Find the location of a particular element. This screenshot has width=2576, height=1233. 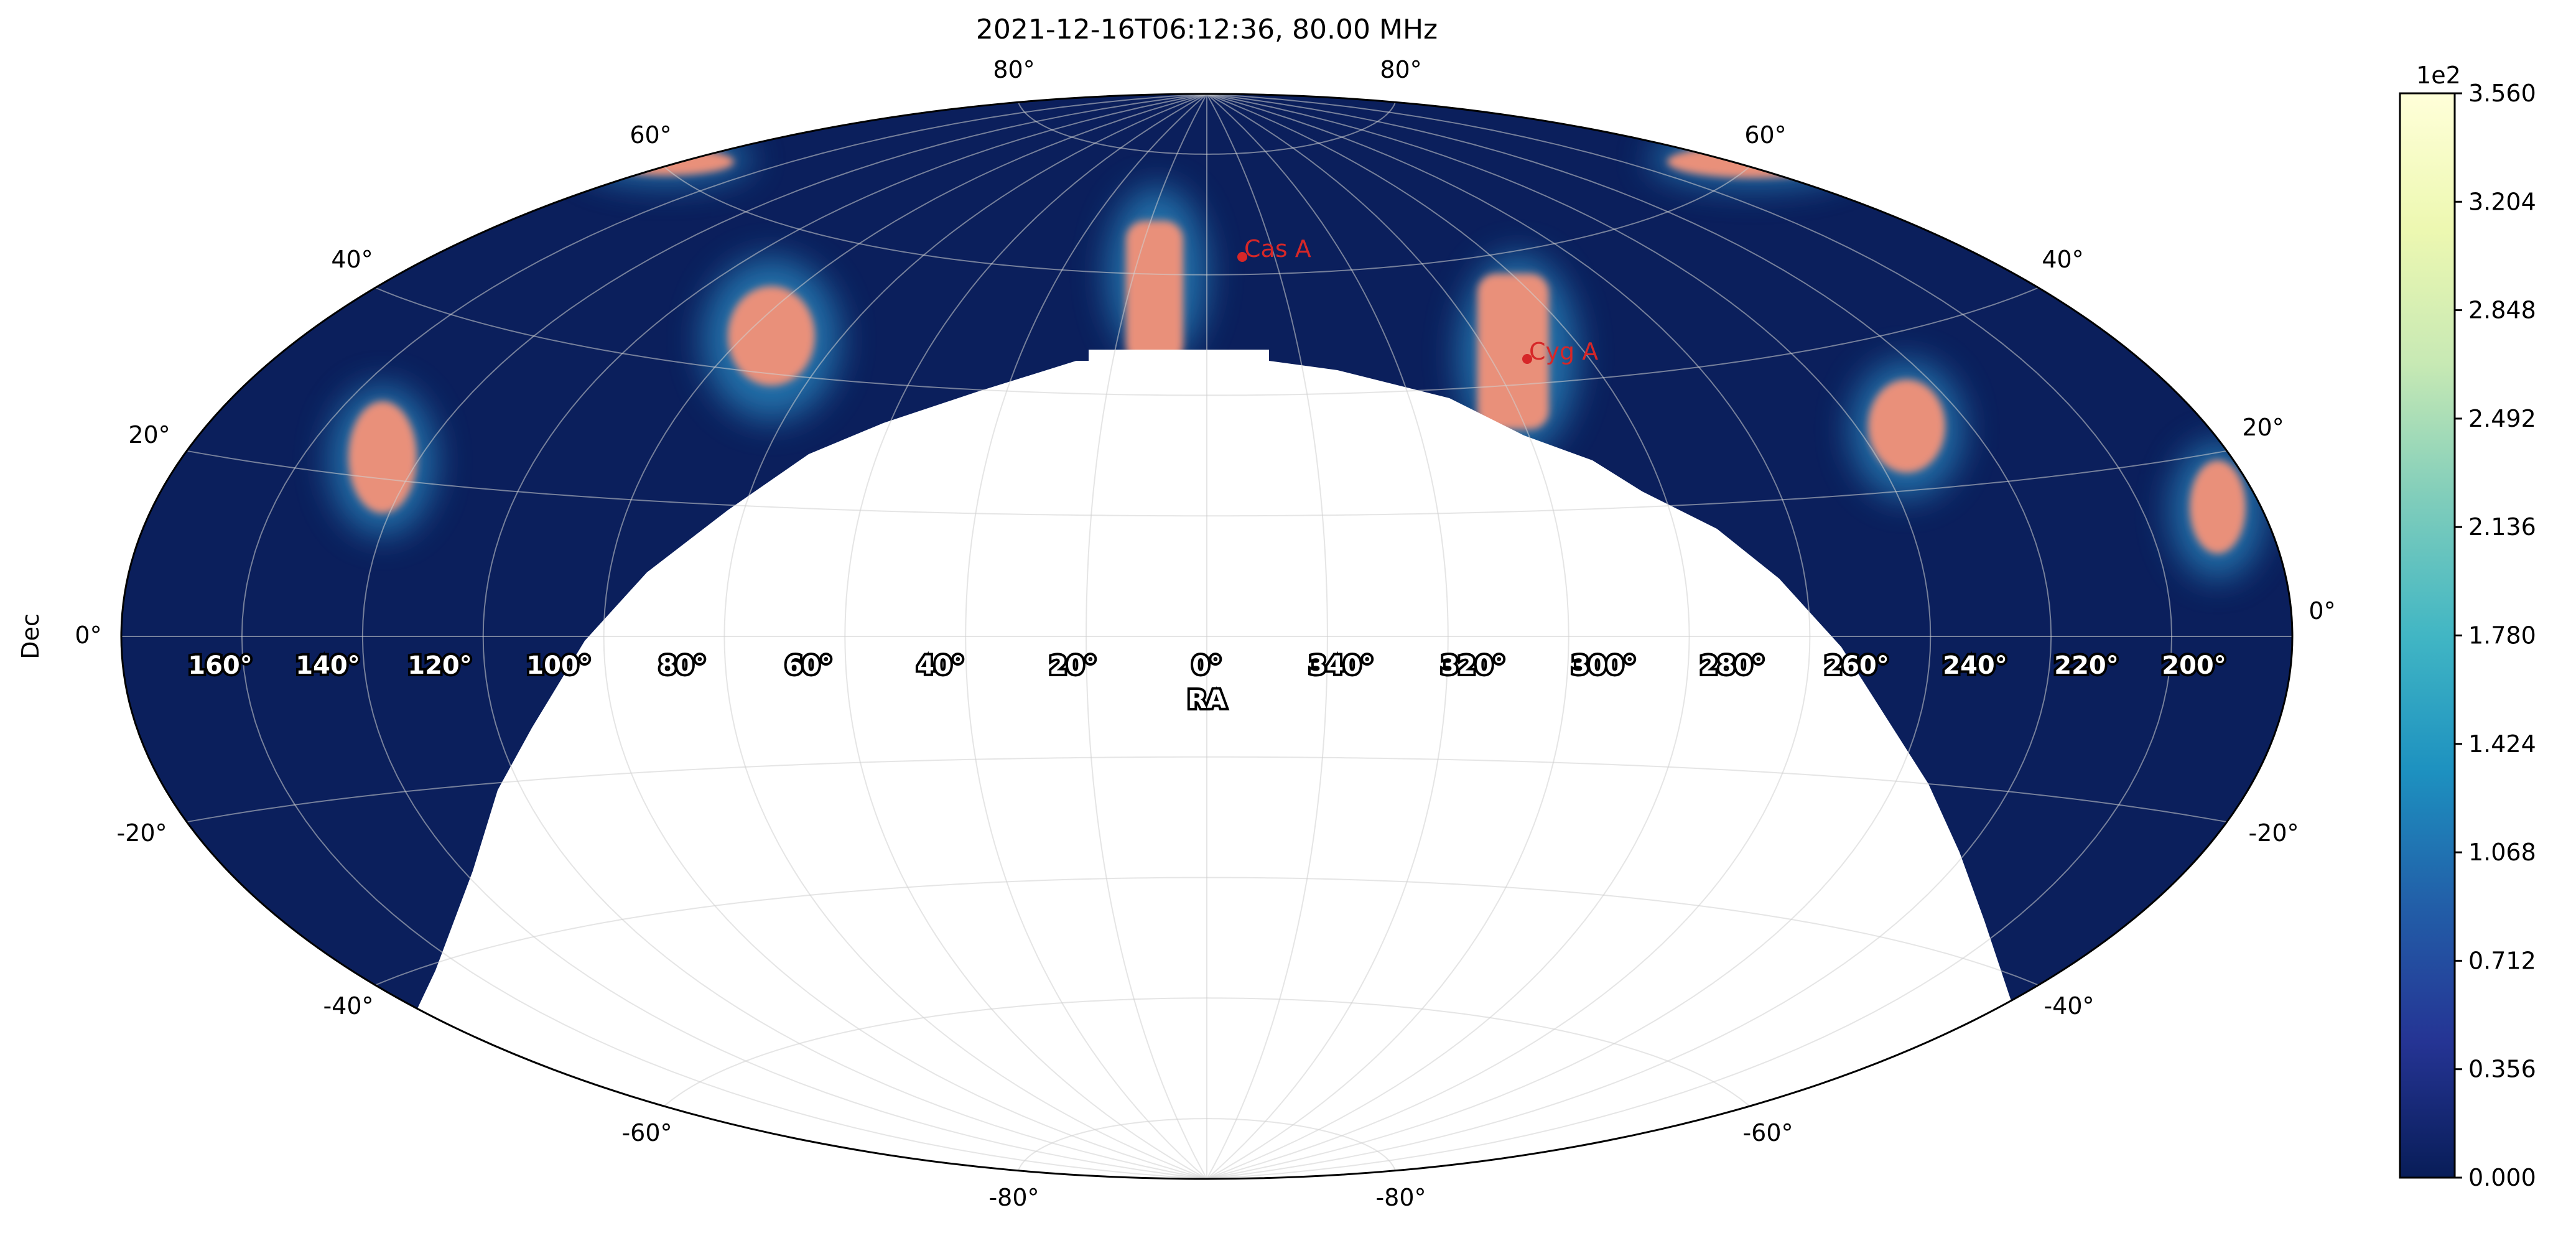

ra-tick-label: 0° is located at coordinates (1207, 666).